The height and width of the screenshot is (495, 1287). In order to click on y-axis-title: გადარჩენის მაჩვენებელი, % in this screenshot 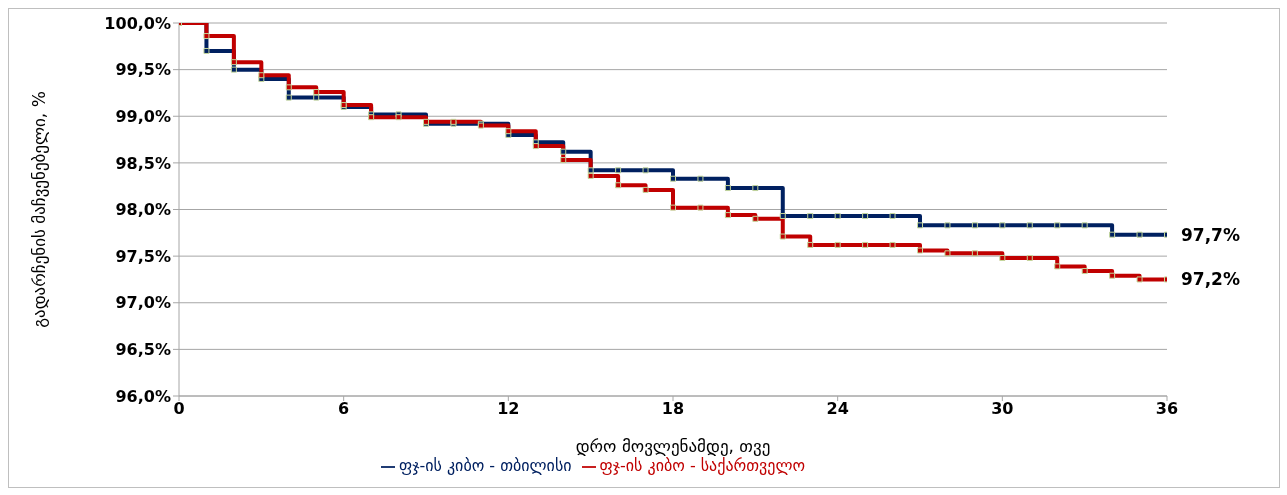, I will do `click(39, 209)`.